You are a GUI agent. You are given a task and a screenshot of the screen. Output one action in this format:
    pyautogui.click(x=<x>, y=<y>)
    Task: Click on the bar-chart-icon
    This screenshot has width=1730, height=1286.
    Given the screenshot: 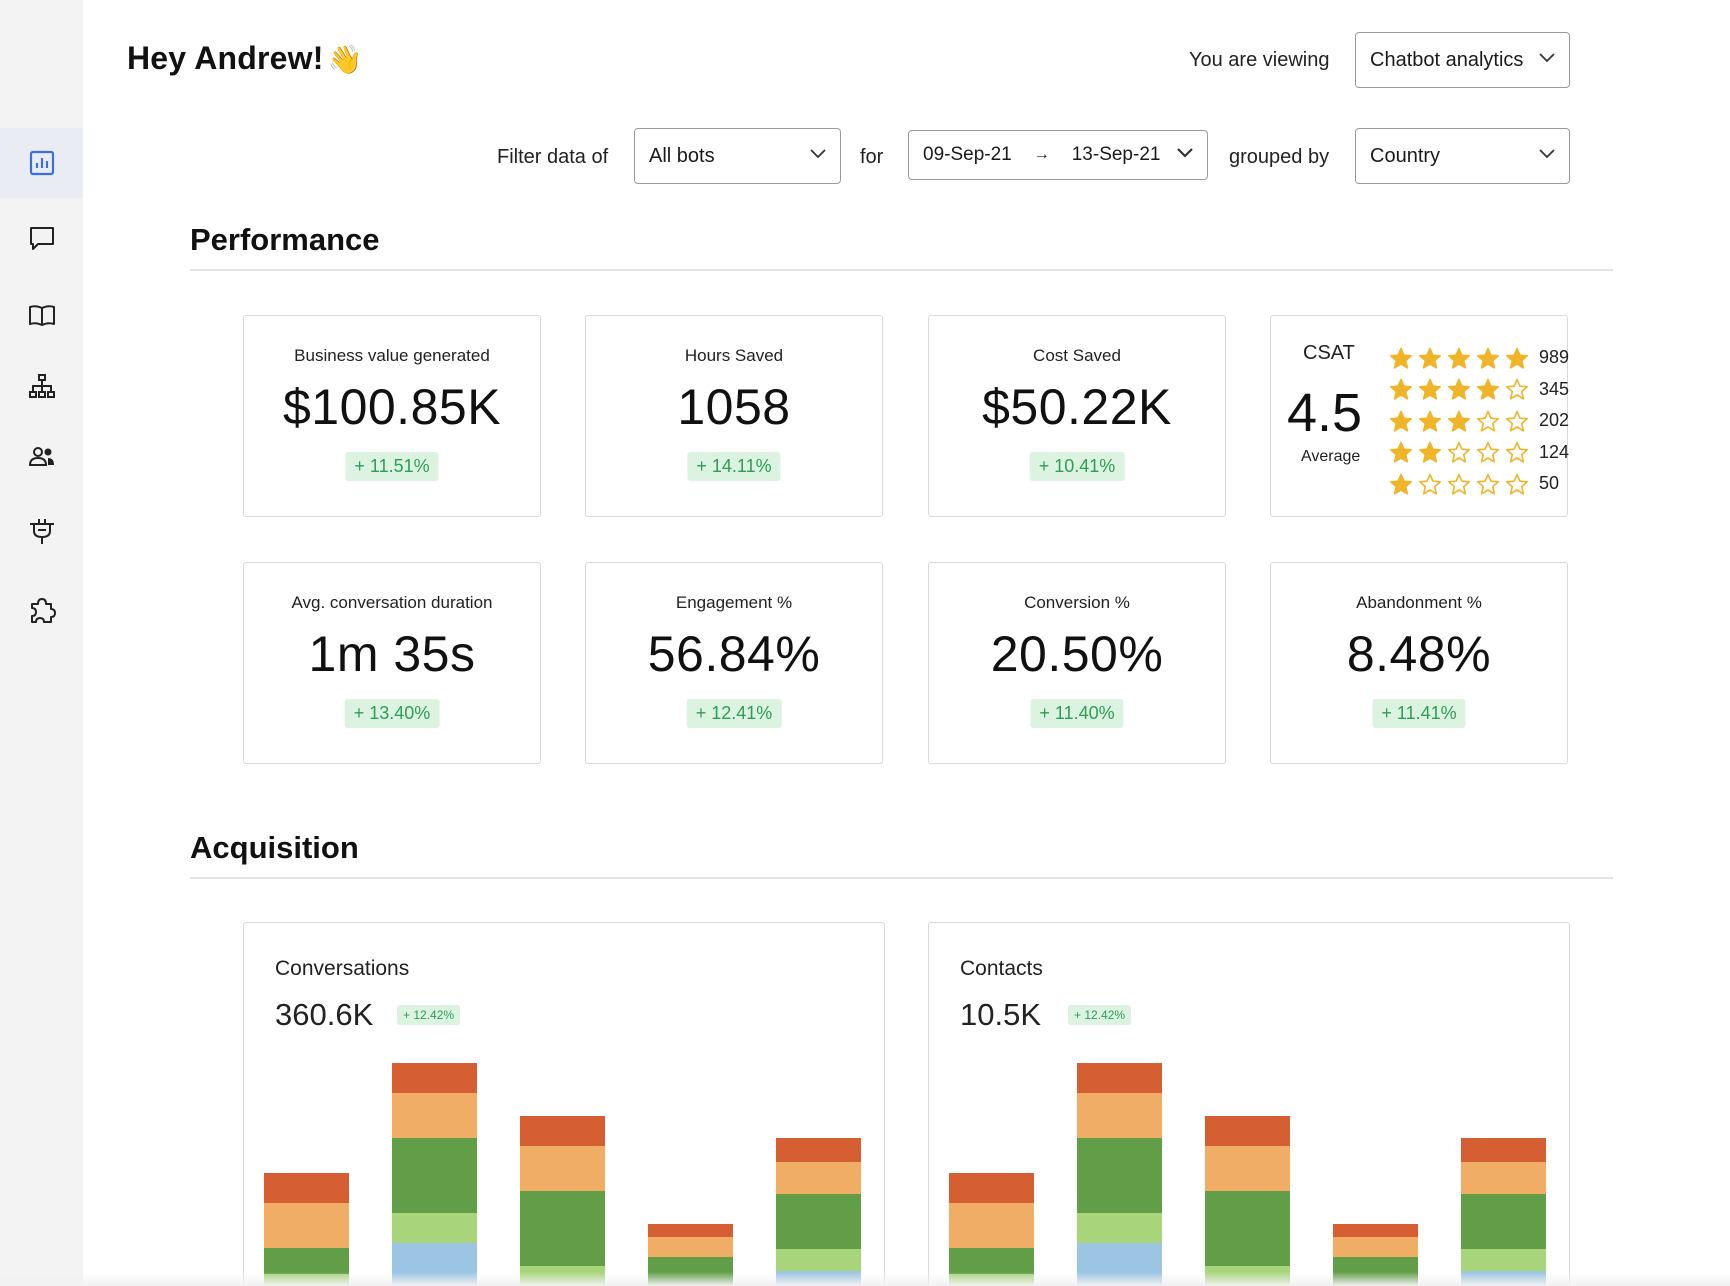 What is the action you would take?
    pyautogui.click(x=41, y=163)
    